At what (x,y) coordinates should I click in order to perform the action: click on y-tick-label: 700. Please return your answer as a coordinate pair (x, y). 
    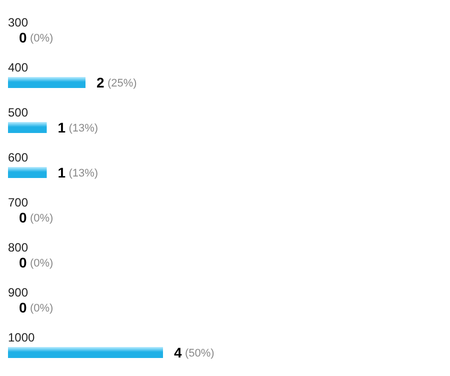
    Looking at the image, I should click on (18, 203).